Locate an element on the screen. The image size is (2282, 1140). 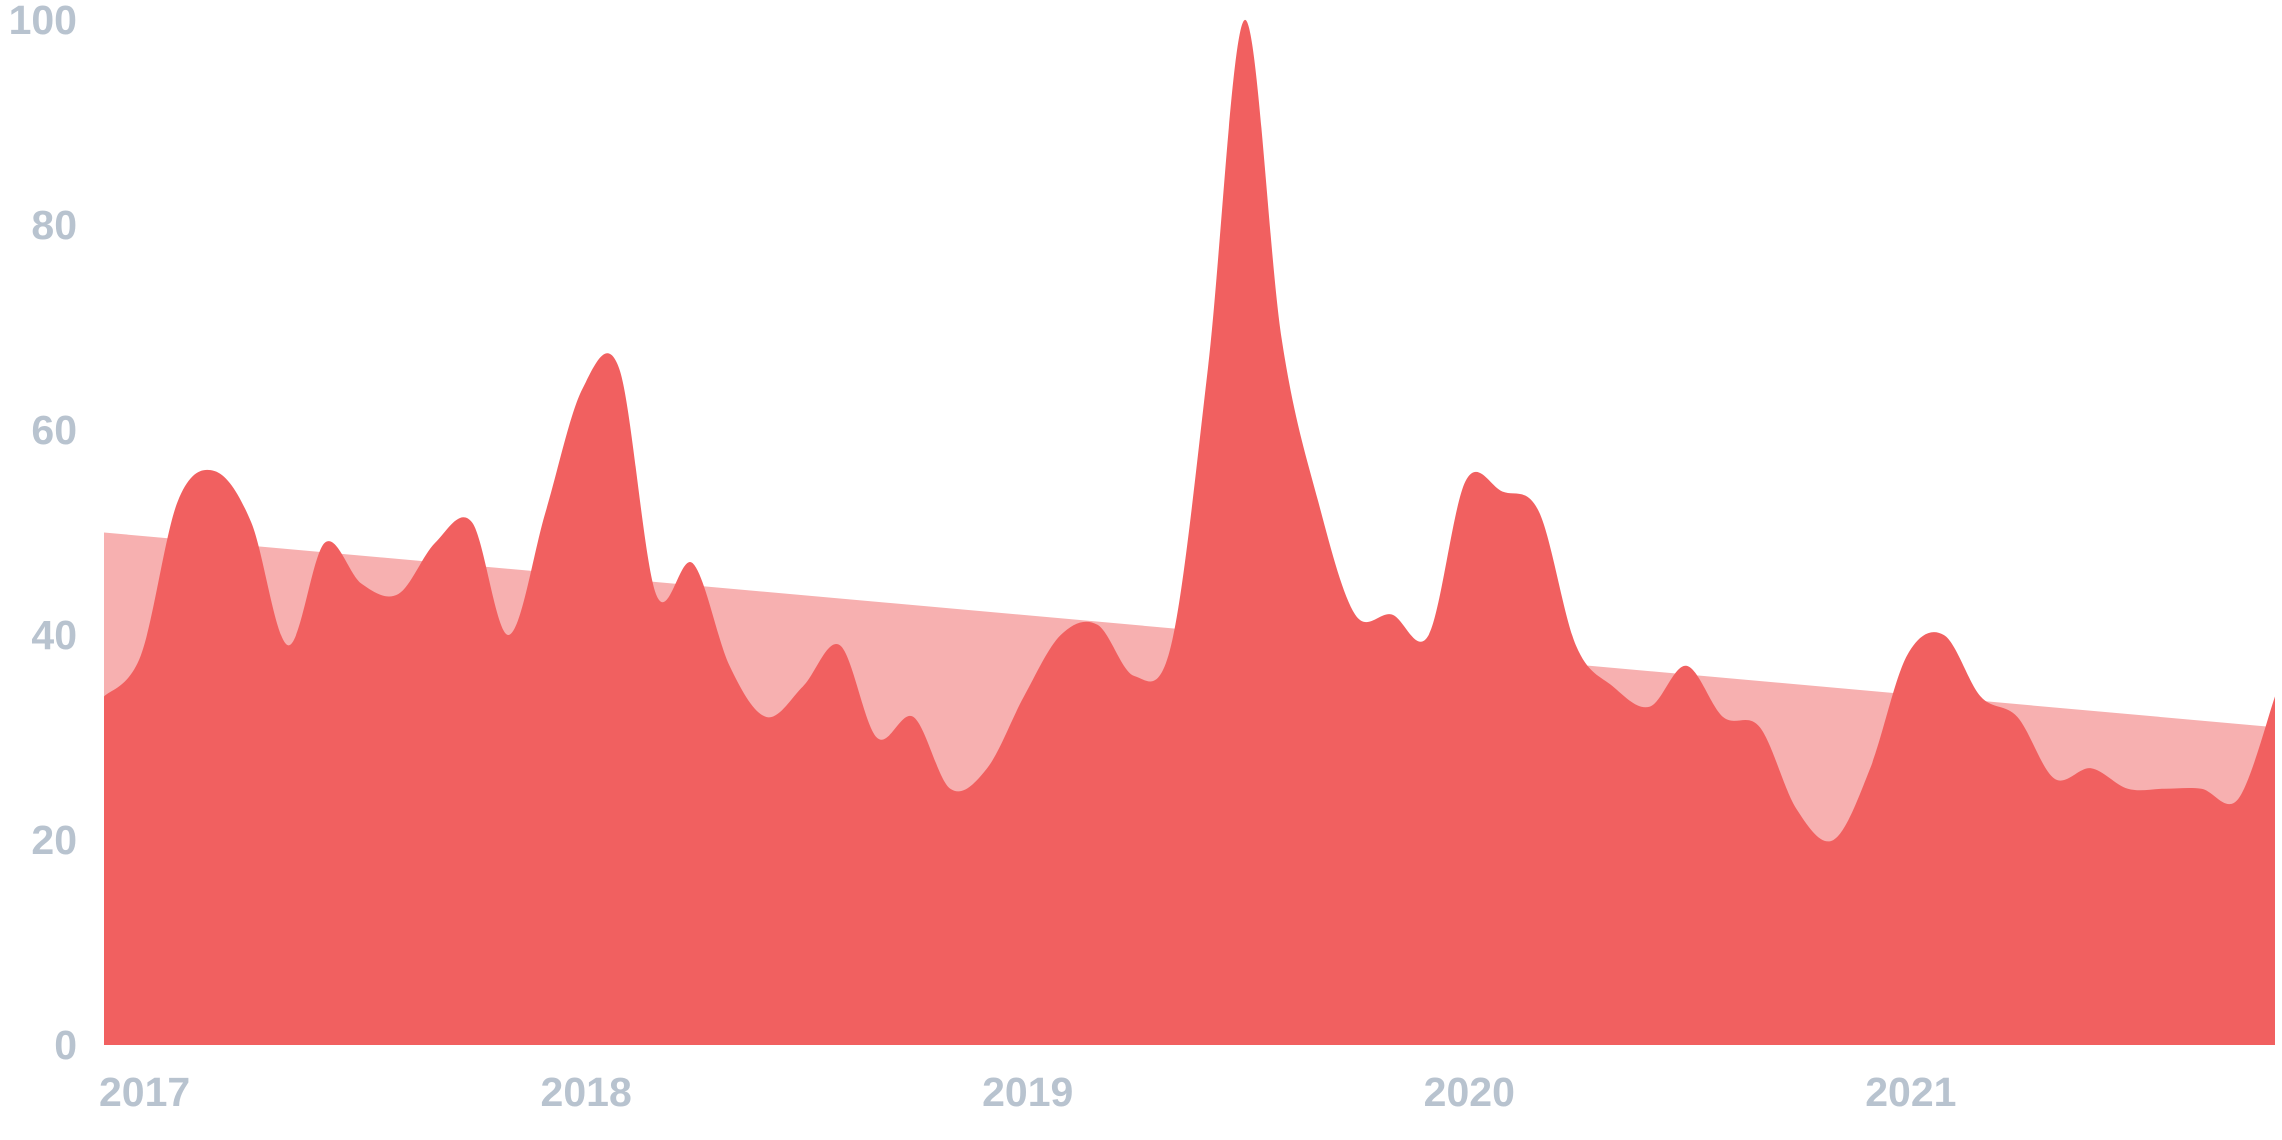
x-tick-label-2020: 2020 is located at coordinates (1469, 1092).